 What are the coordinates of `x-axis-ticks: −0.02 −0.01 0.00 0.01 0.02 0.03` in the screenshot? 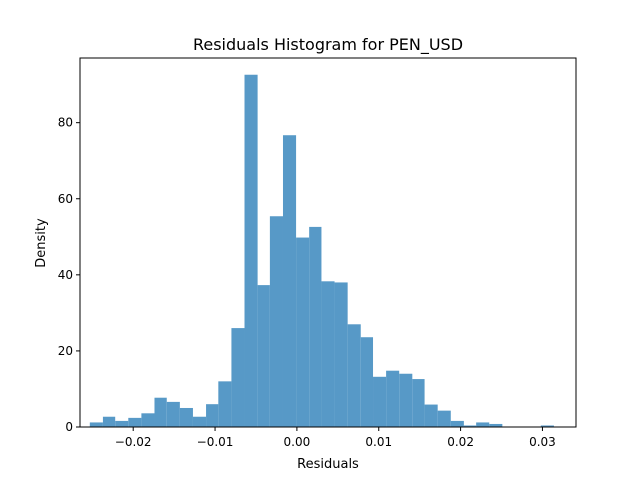 It's located at (335, 438).